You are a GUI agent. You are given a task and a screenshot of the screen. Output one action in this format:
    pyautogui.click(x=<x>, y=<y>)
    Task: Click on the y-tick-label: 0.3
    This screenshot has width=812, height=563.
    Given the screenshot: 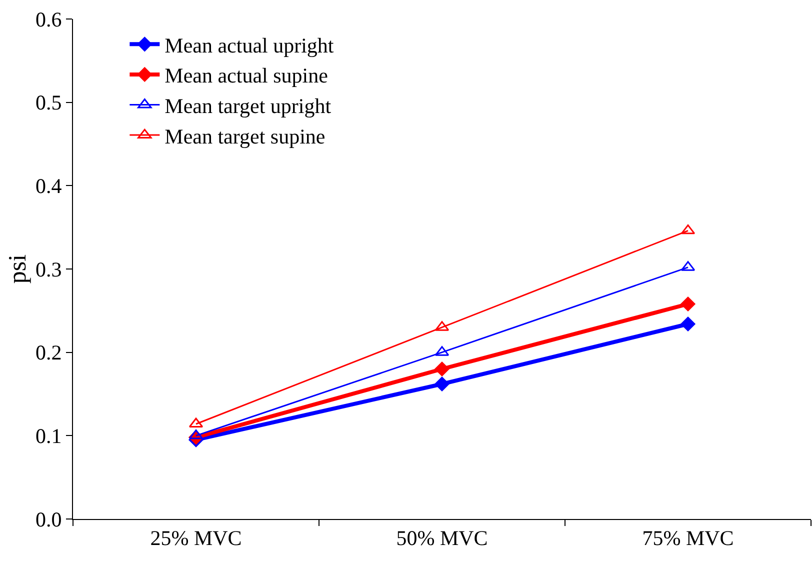 What is the action you would take?
    pyautogui.click(x=49, y=269)
    